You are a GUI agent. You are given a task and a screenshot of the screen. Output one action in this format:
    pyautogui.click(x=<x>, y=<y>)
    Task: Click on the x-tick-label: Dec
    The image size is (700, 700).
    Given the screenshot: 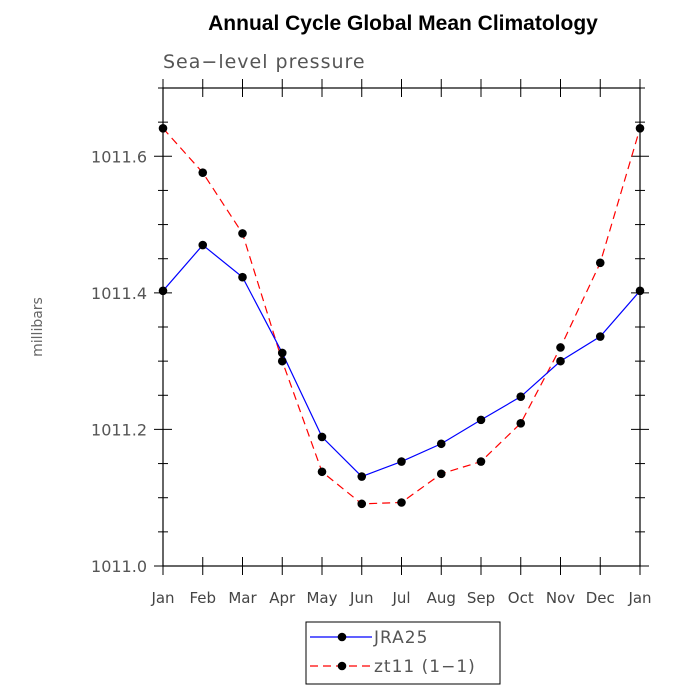 What is the action you would take?
    pyautogui.click(x=600, y=598)
    